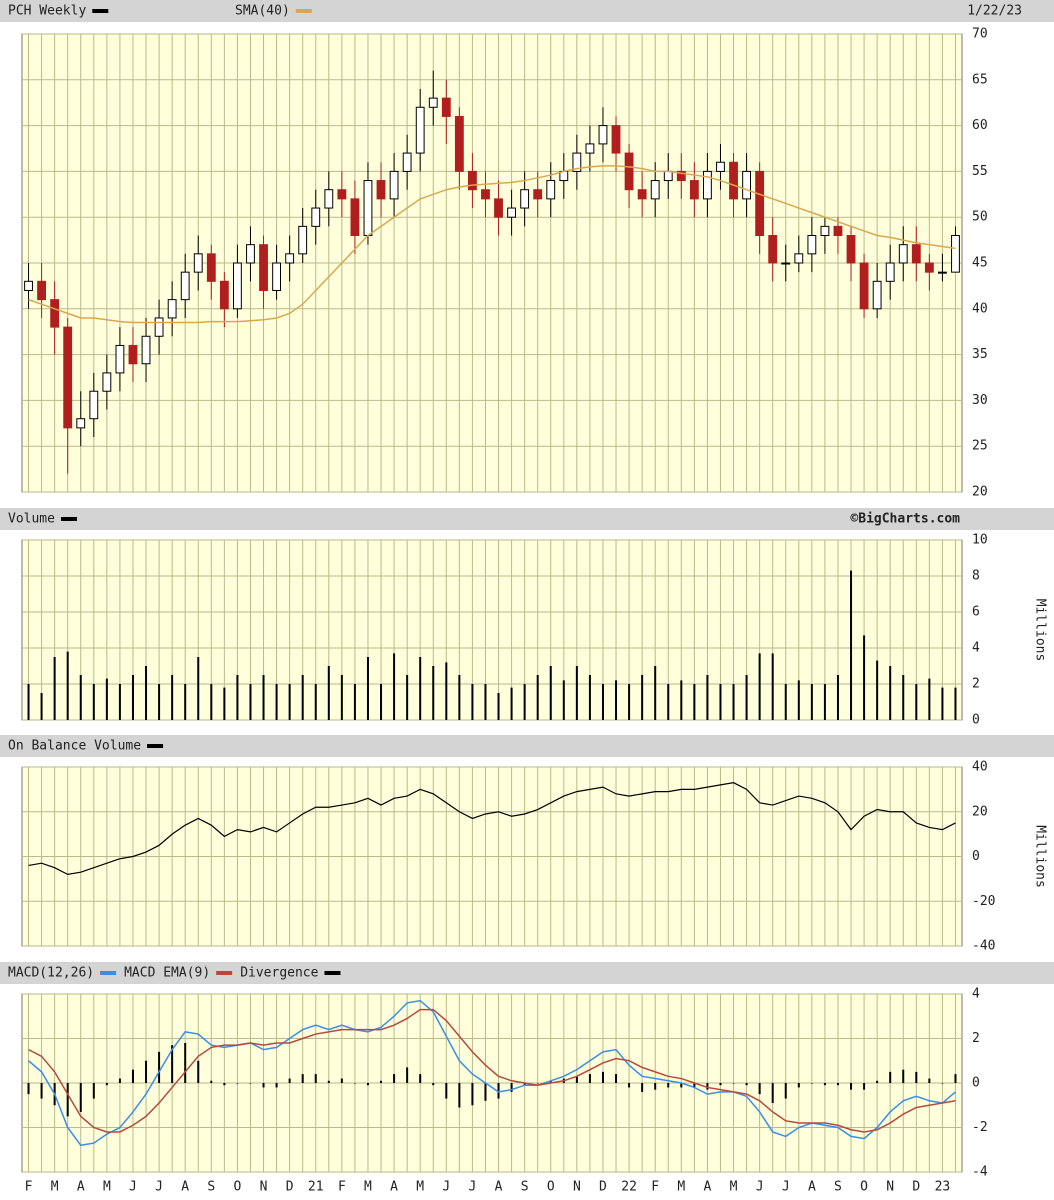 The width and height of the screenshot is (1054, 1200). I want to click on x-tick-label: 22, so click(629, 1187).